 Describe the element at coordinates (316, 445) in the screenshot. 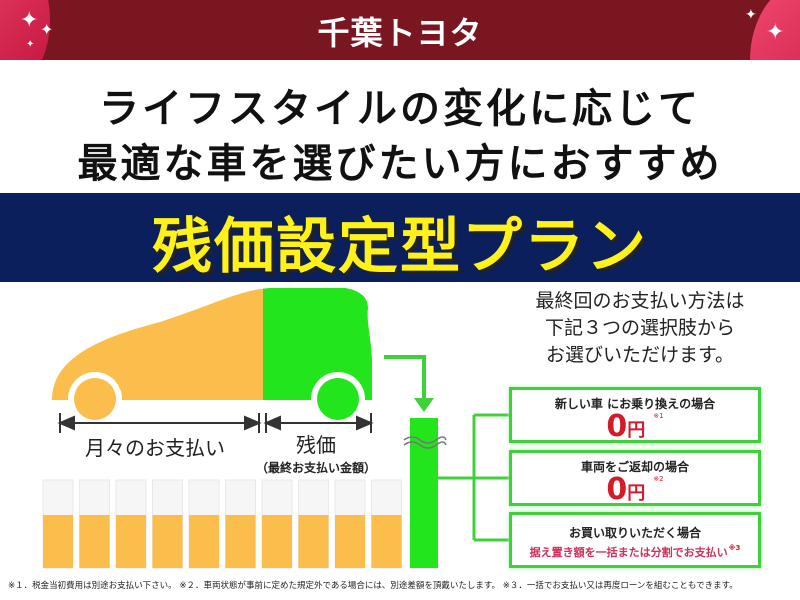

I see `residual-label: 残価` at that location.